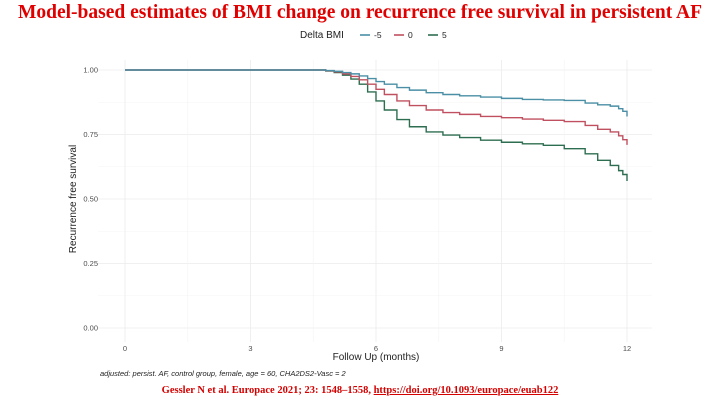  What do you see at coordinates (376, 348) in the screenshot?
I see `x-tick-label: 6` at bounding box center [376, 348].